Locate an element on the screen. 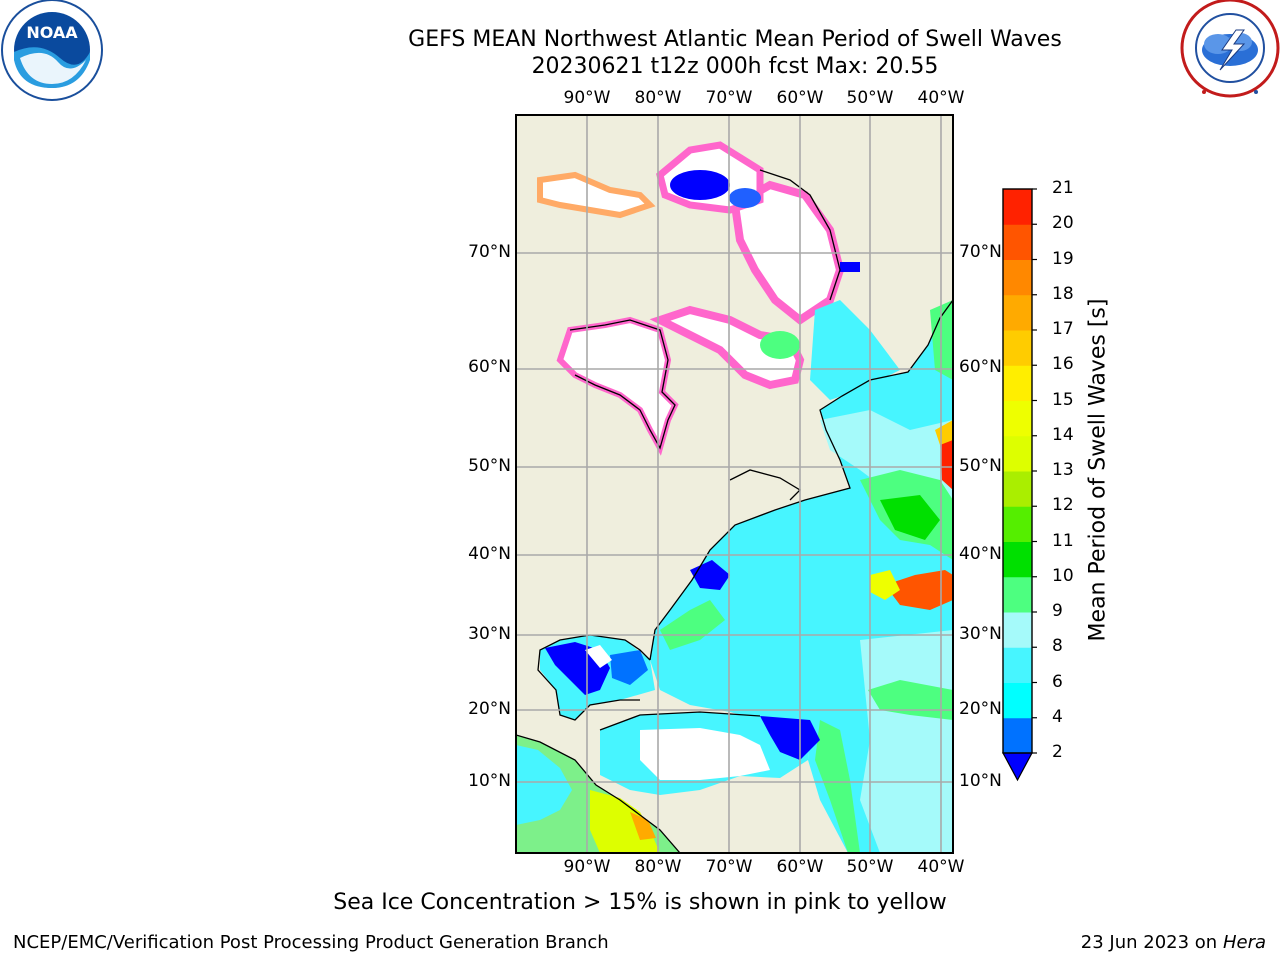 The width and height of the screenshot is (1280, 960). white-patch-gulf is located at coordinates (598, 656).